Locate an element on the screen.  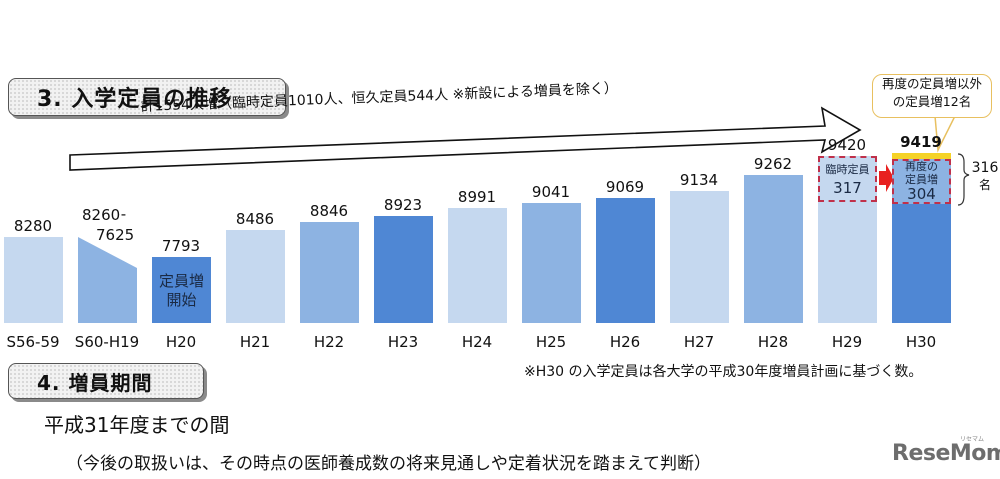
category-label: H22 is located at coordinates (329, 342).